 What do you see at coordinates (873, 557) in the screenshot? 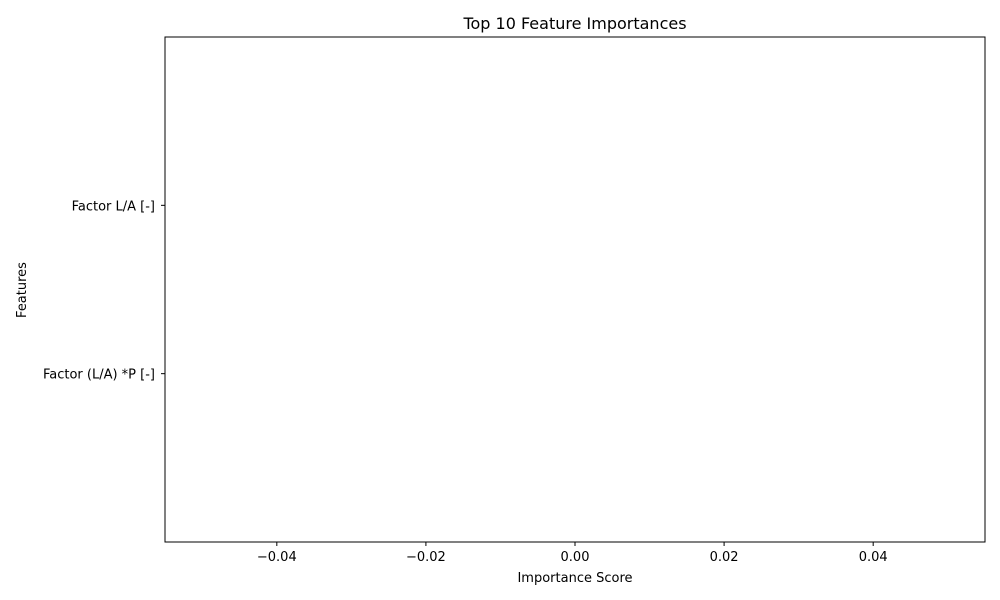
I see `x-tick-label: 0.04` at bounding box center [873, 557].